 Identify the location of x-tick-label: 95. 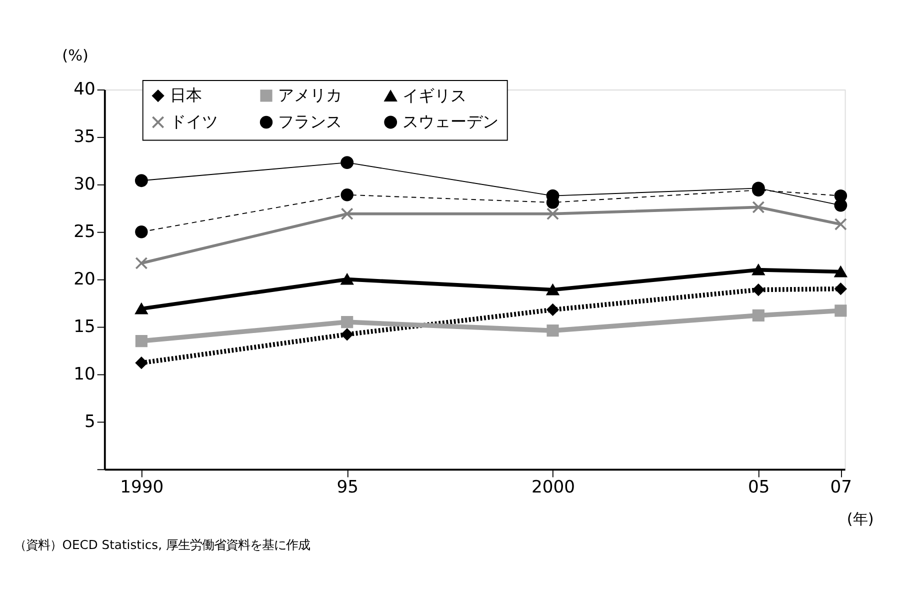
(347, 487).